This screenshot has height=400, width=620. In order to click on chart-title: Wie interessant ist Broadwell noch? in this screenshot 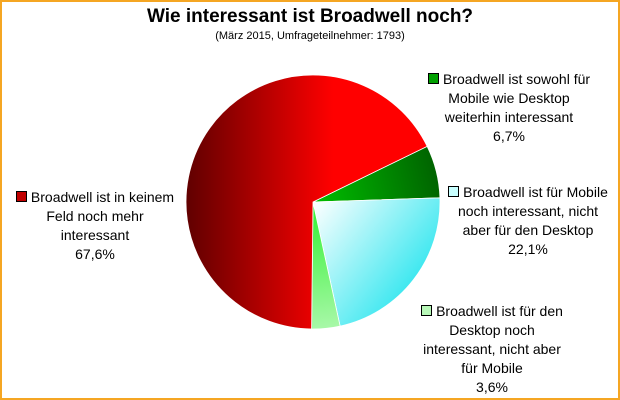, I will do `click(310, 16)`.